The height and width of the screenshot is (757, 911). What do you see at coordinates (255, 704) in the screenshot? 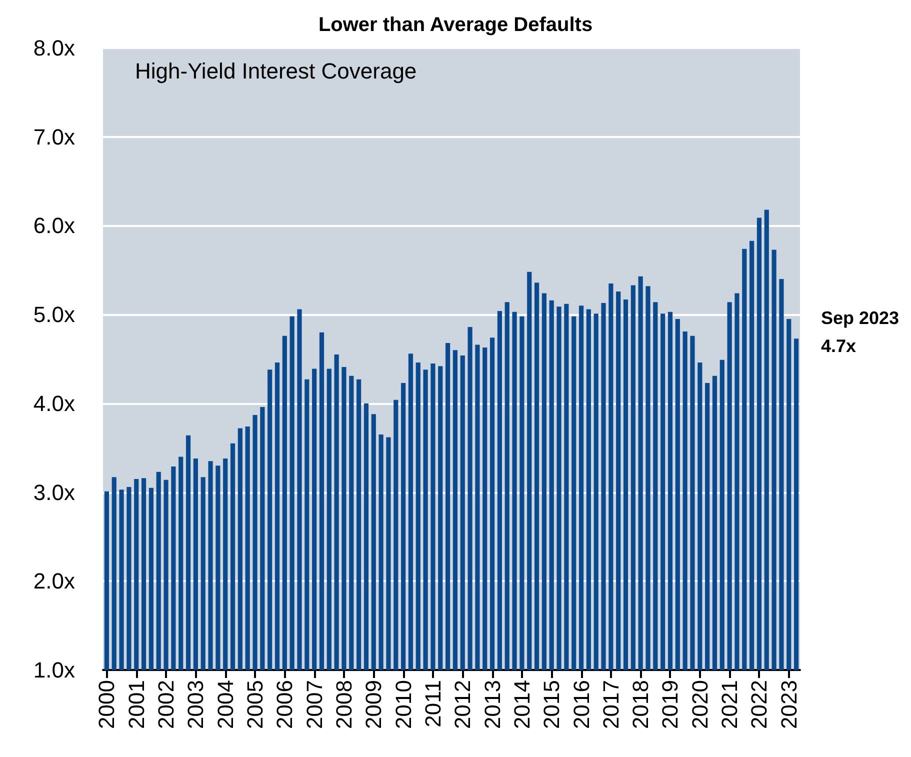
I see `x-tick-label: 2005` at bounding box center [255, 704].